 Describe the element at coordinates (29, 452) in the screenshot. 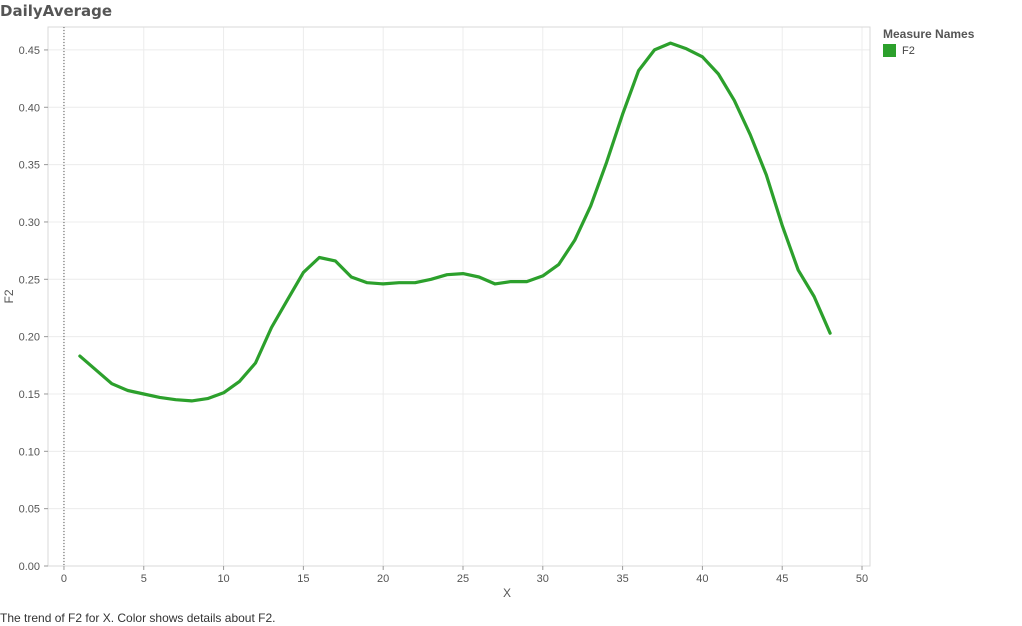

I see `y-tick-label: 0.10` at that location.